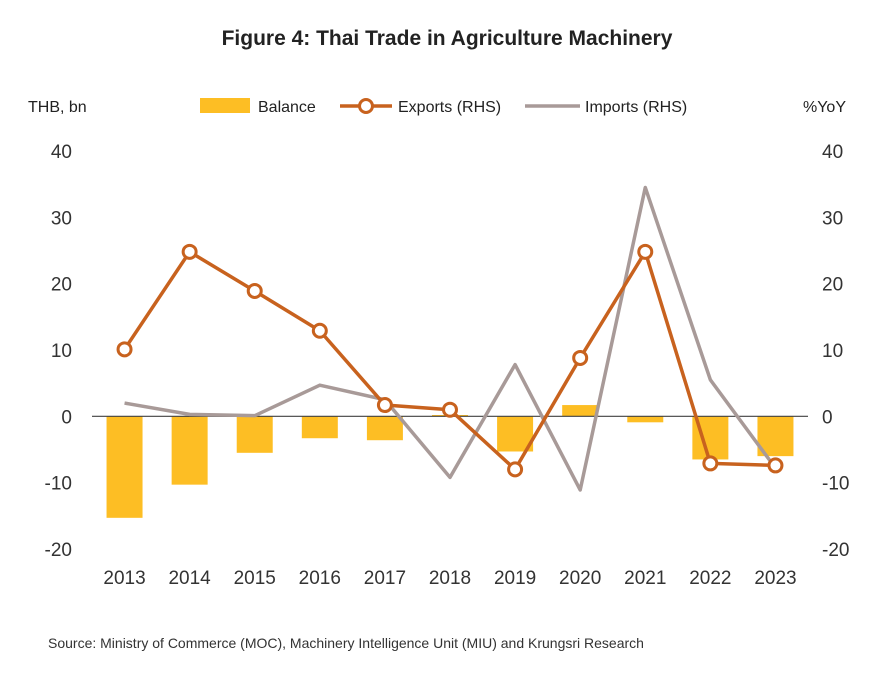  What do you see at coordinates (61, 285) in the screenshot?
I see `left-tick-label: 20` at bounding box center [61, 285].